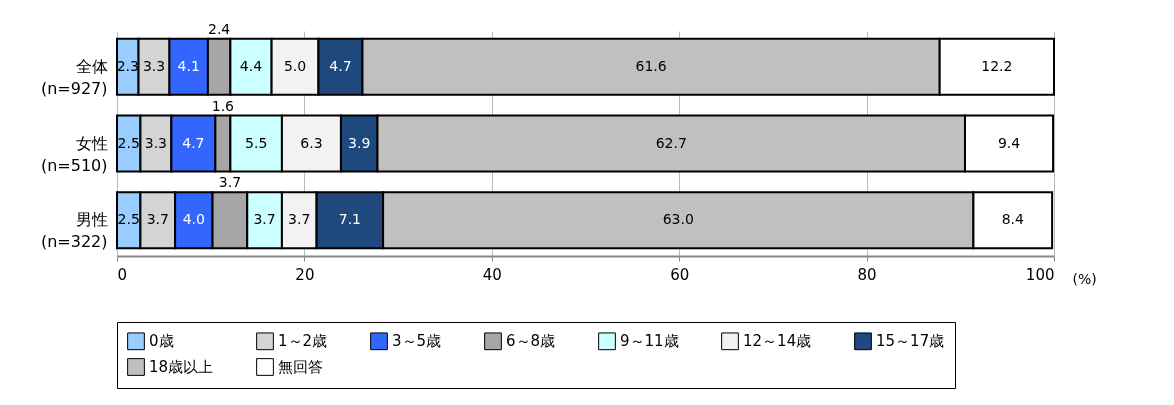  I want to click on x-tick-label: 20, so click(305, 274).